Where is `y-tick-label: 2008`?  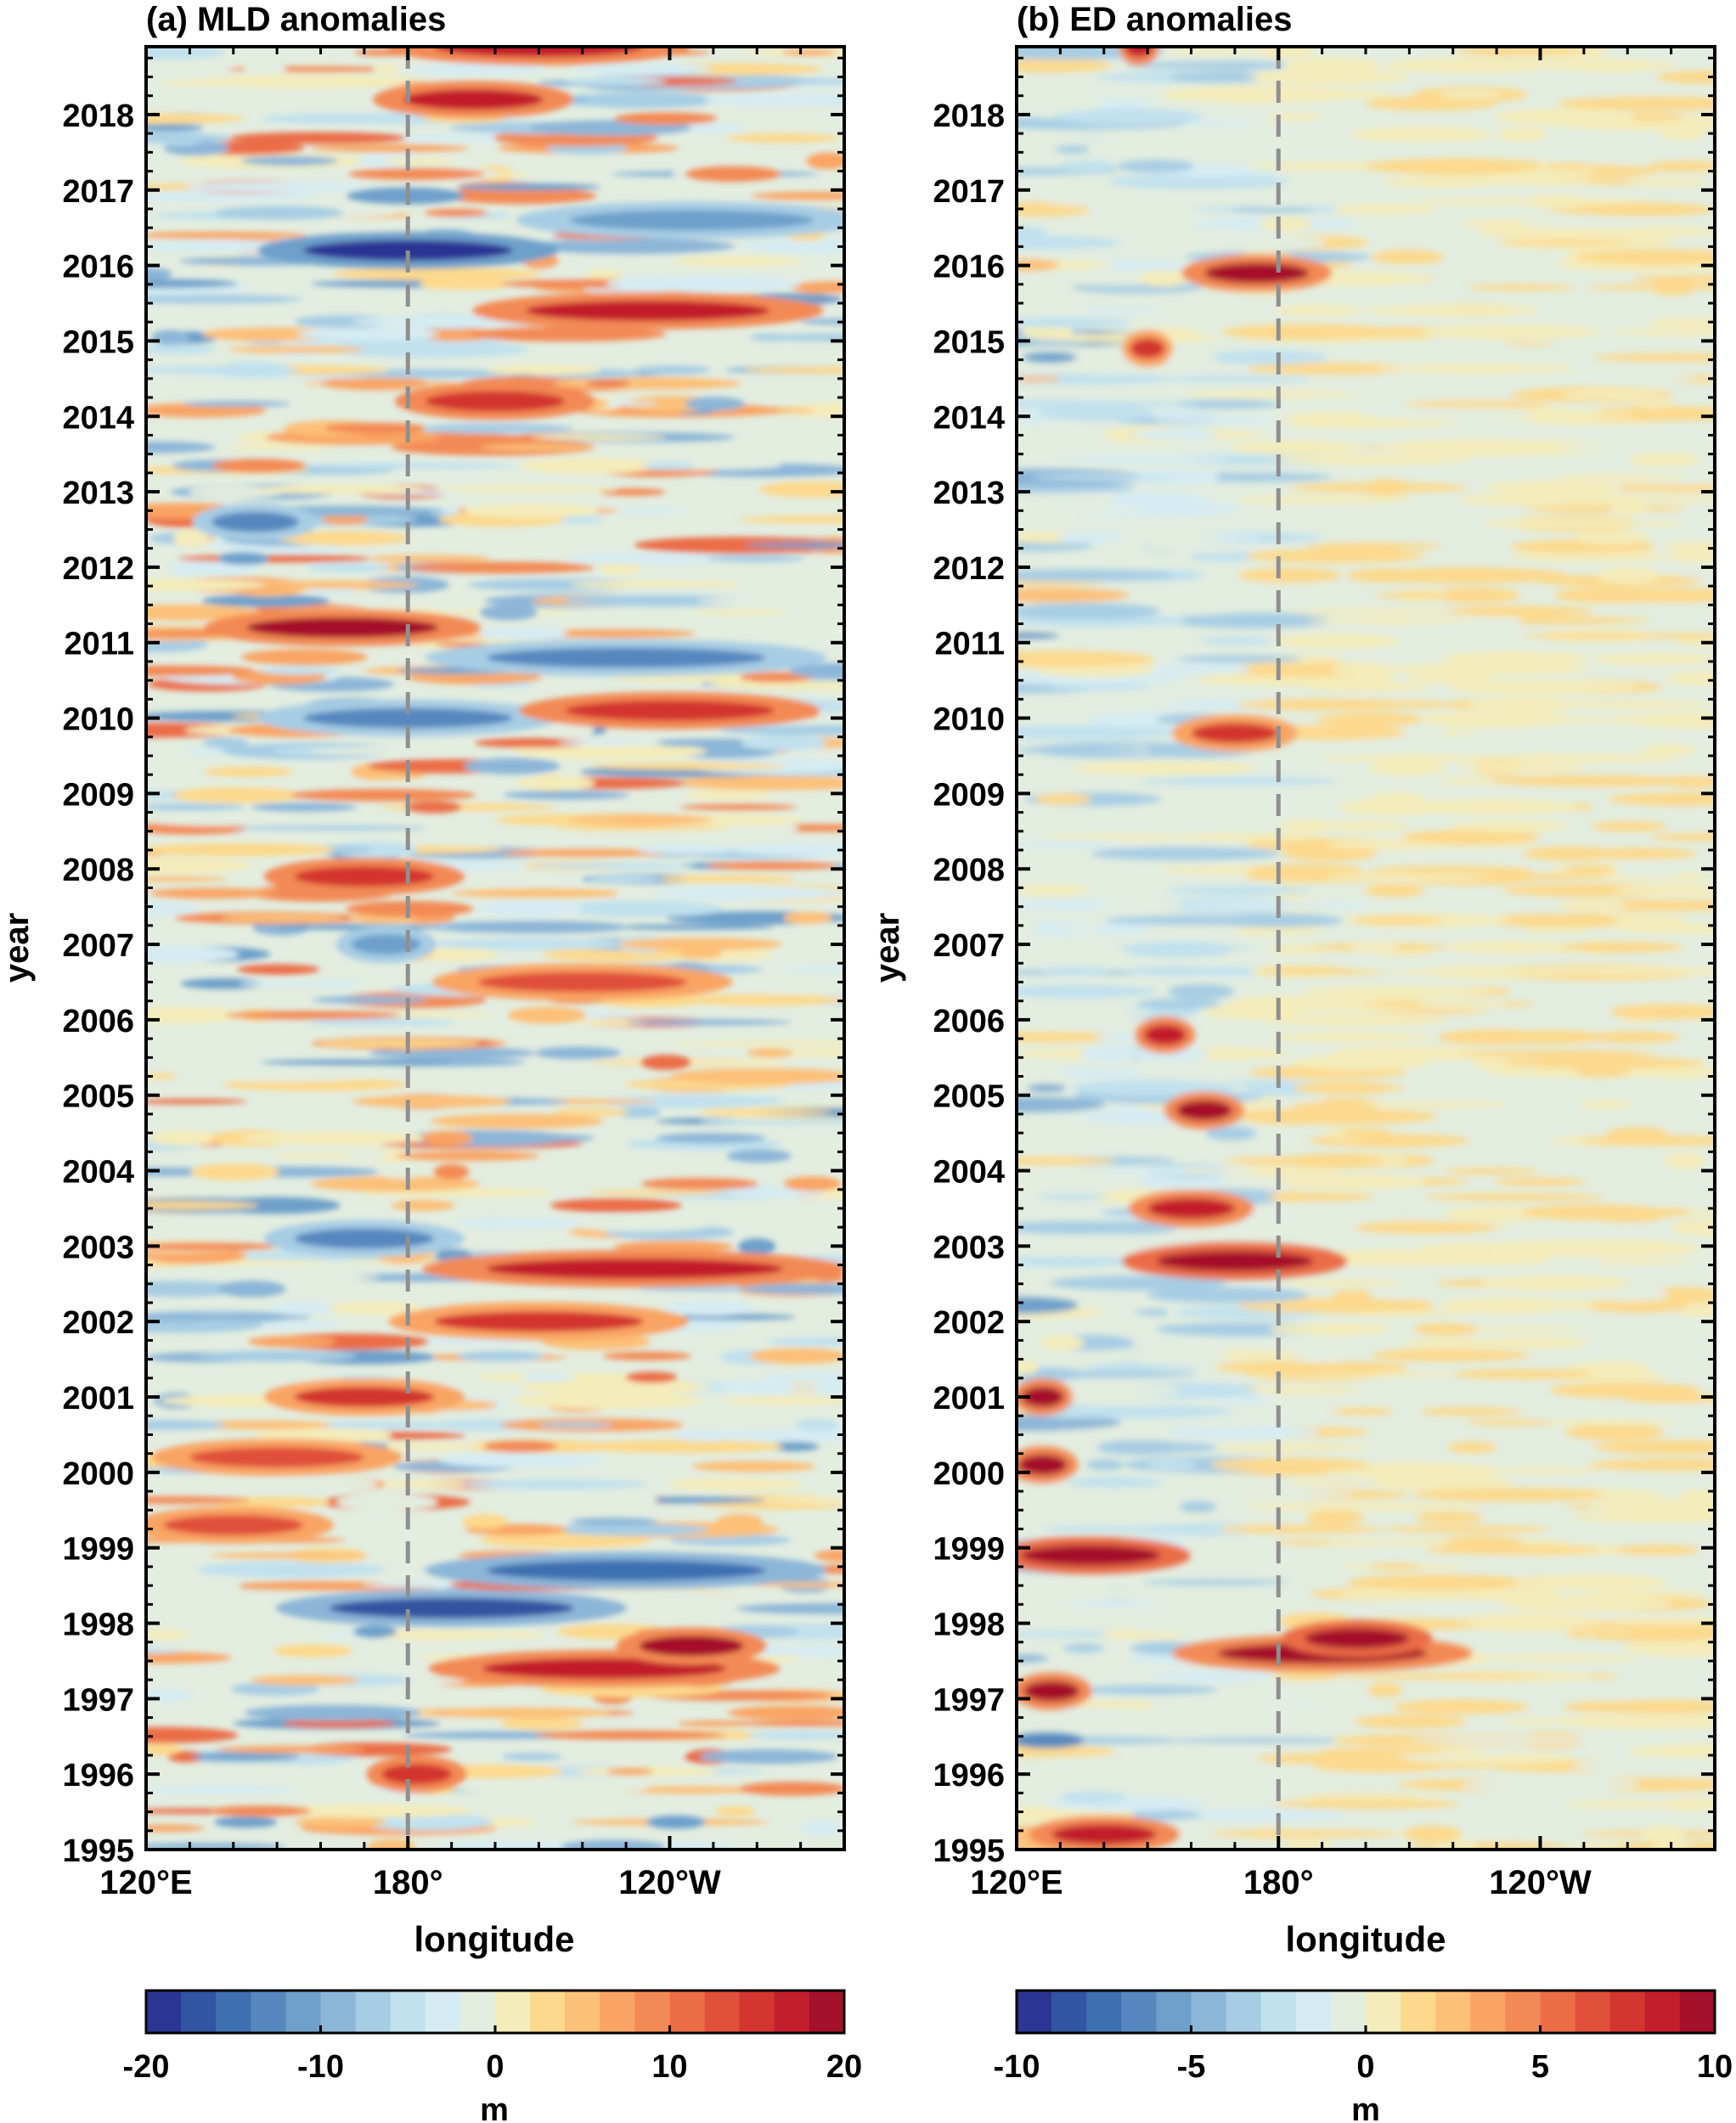
y-tick-label: 2008 is located at coordinates (969, 870).